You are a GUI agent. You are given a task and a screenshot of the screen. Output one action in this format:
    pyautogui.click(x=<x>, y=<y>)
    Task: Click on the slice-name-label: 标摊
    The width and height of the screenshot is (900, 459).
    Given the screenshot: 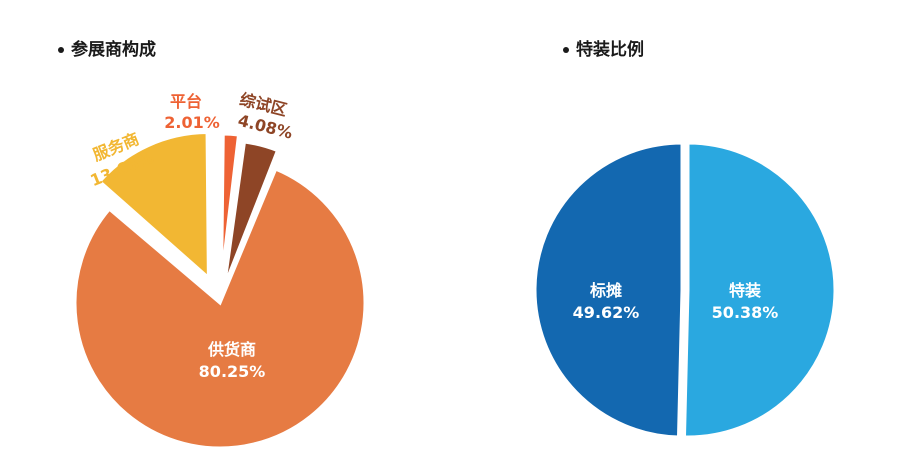 What is the action you would take?
    pyautogui.click(x=605, y=290)
    